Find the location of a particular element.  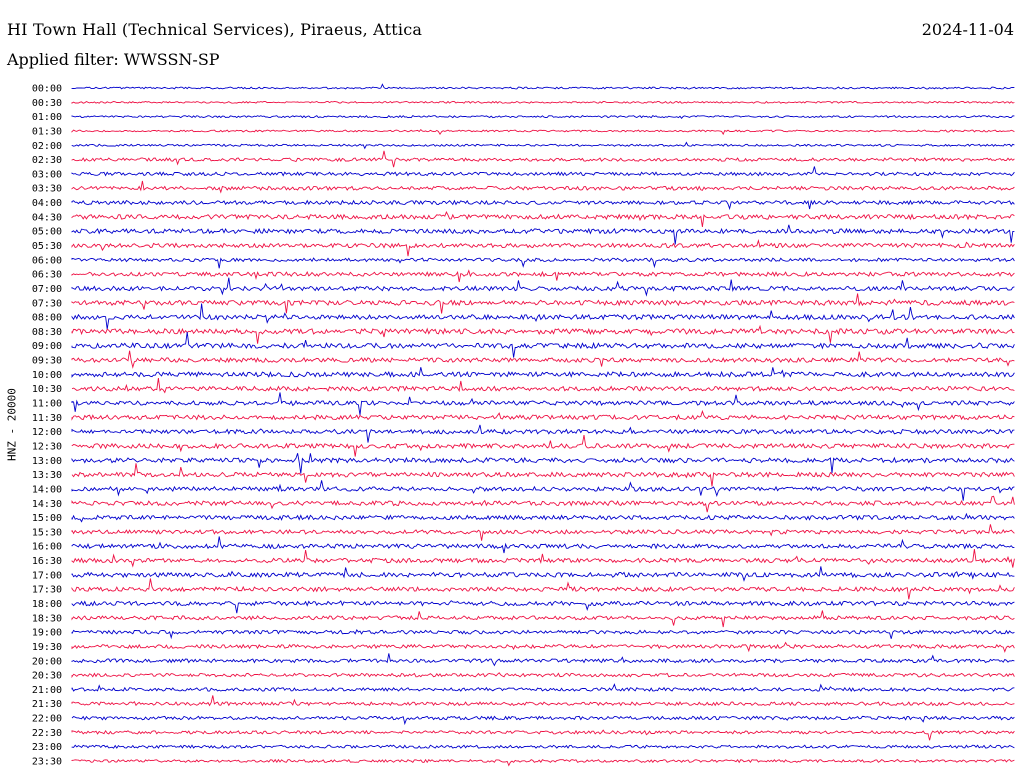

time-tick-label: 08:30 is located at coordinates (47, 332).